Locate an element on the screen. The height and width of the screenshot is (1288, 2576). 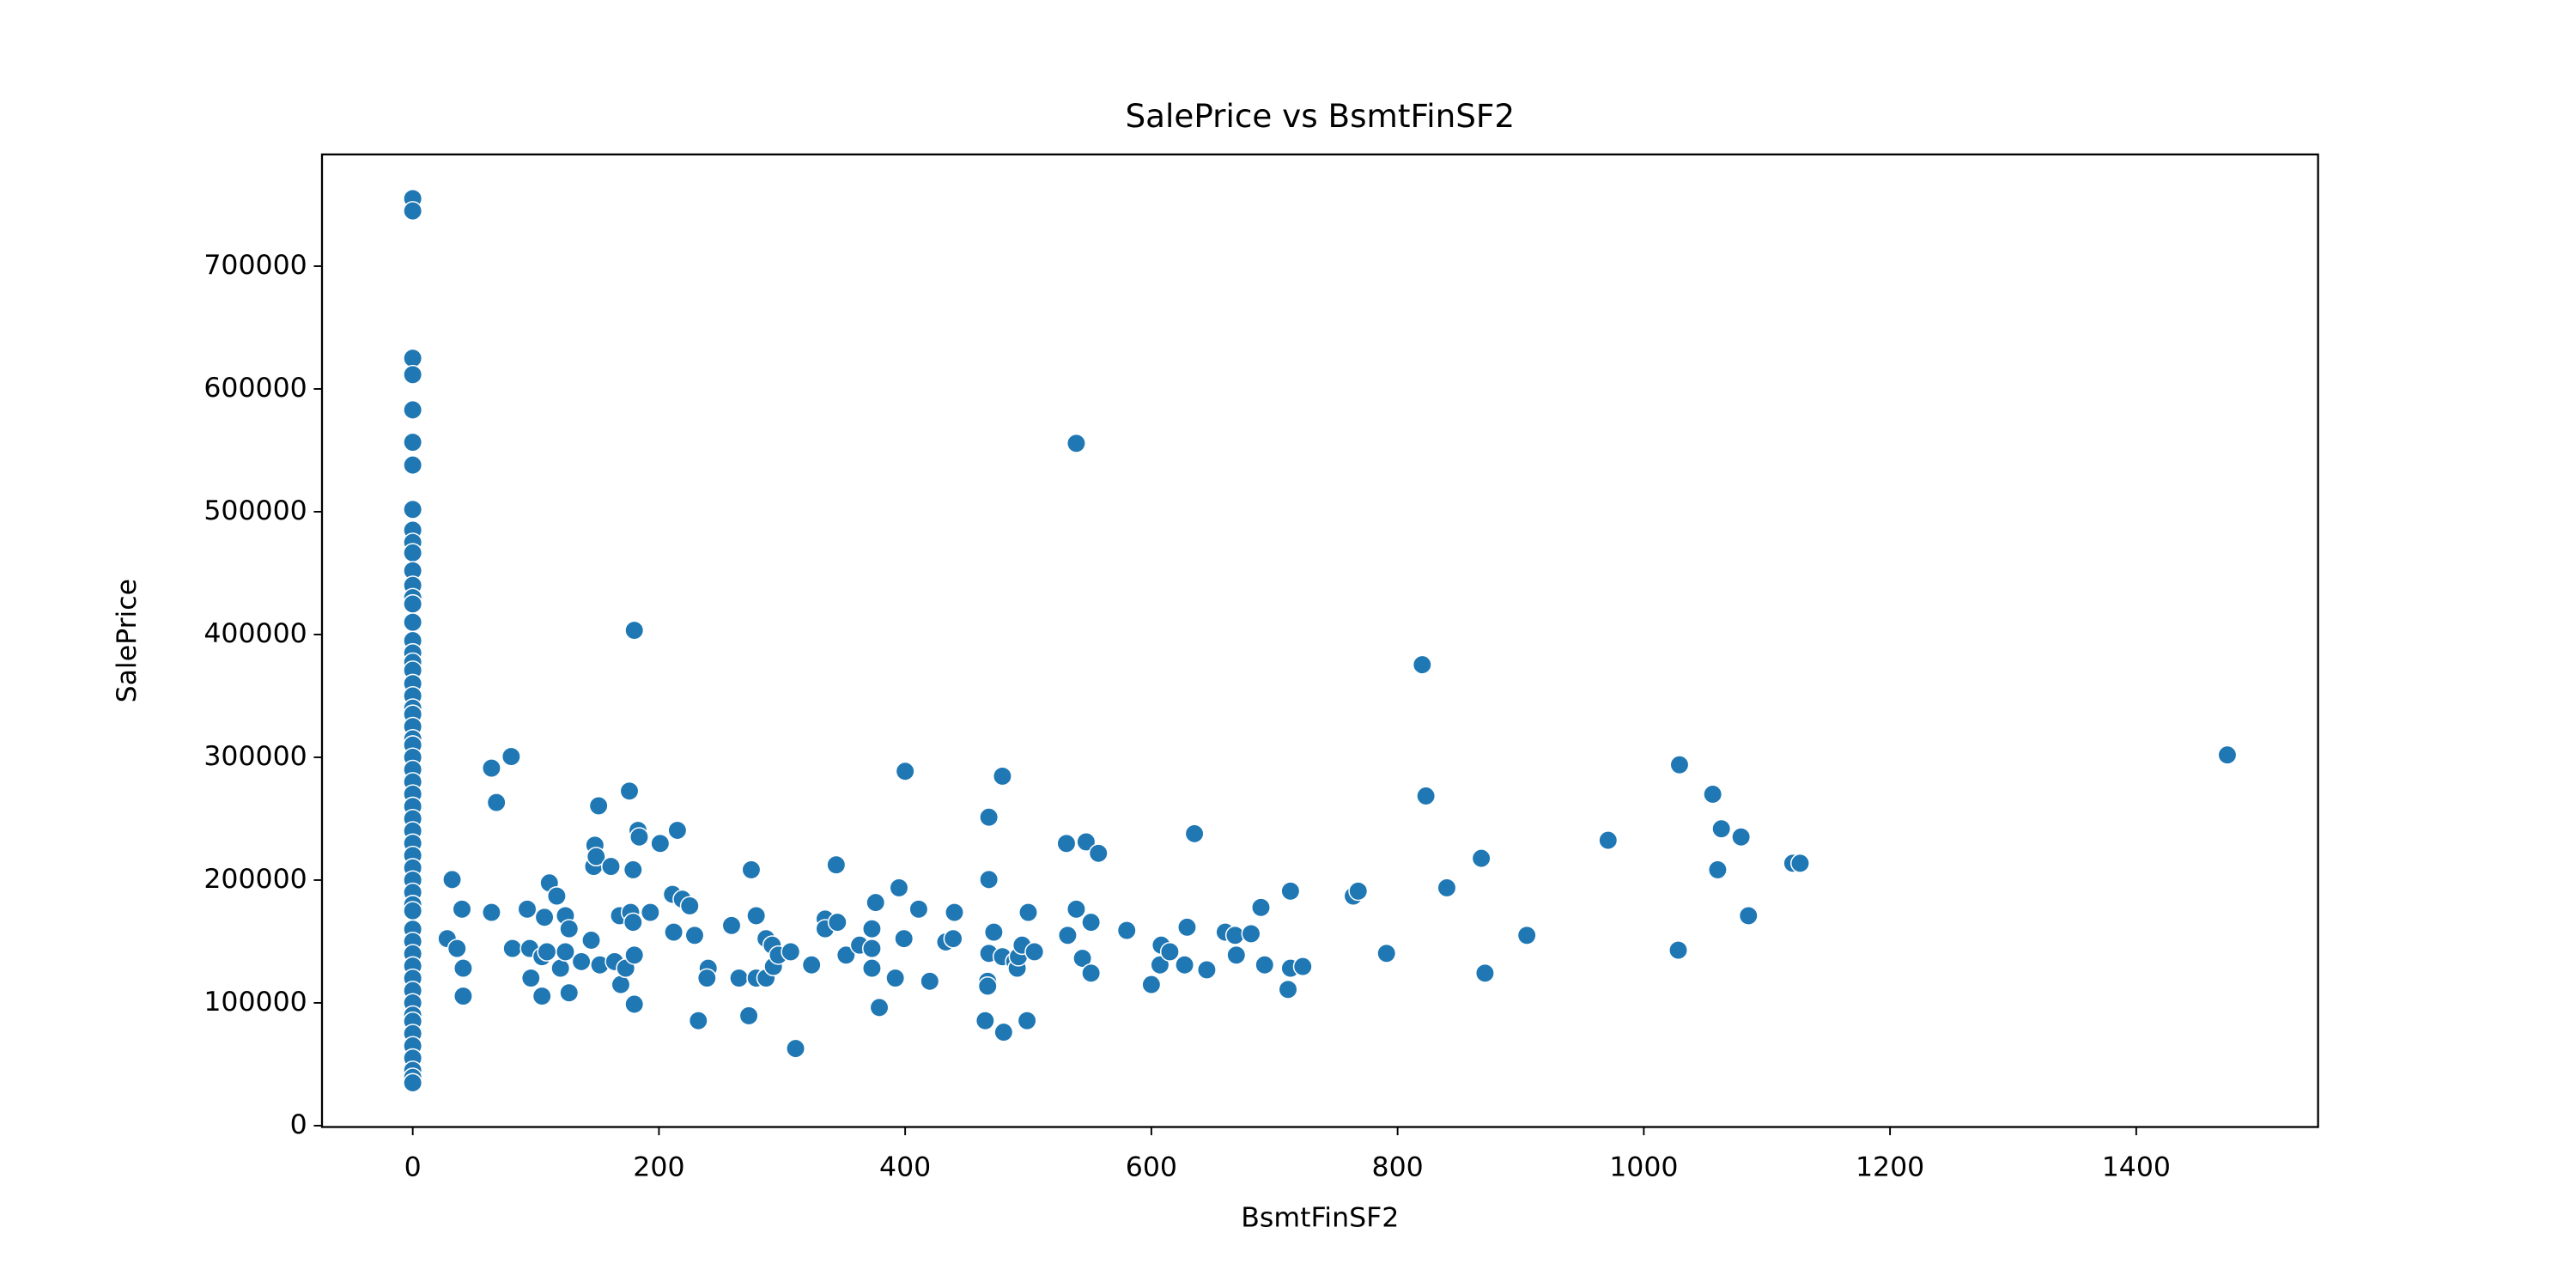
y-tick-label: 100000 is located at coordinates (255, 1002).